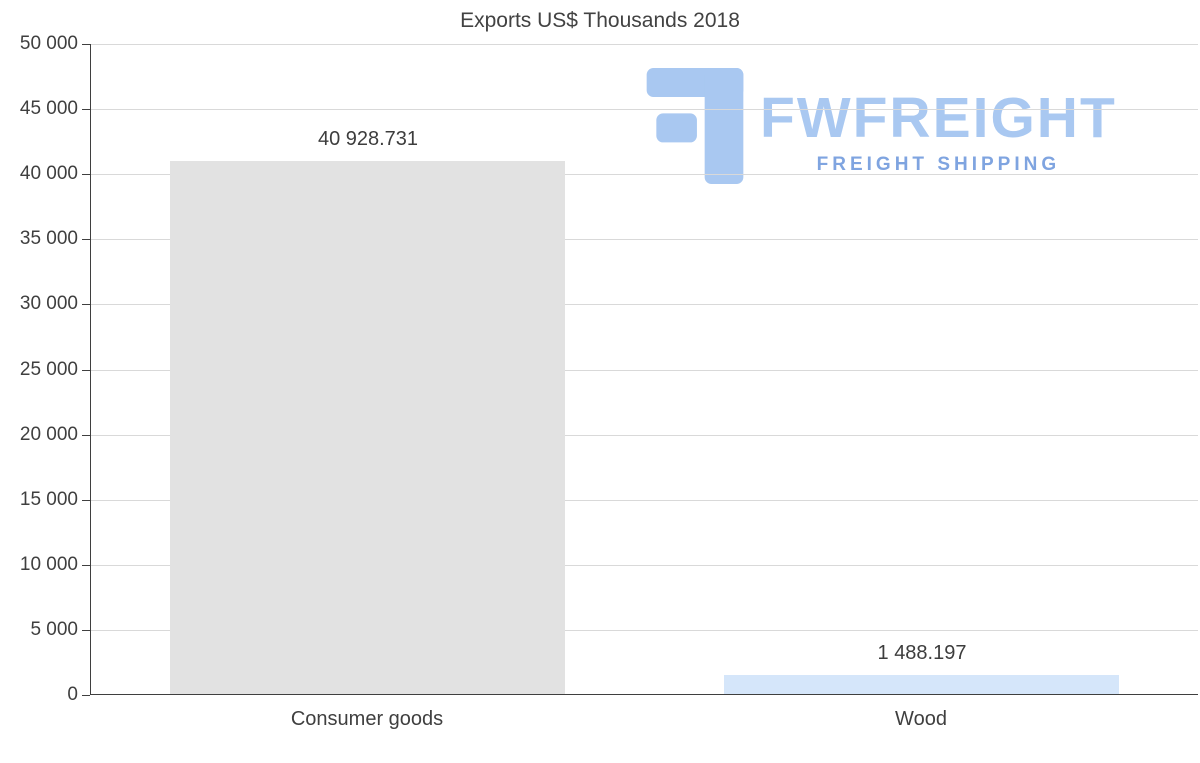 The height and width of the screenshot is (763, 1200). What do you see at coordinates (922, 684) in the screenshot?
I see `bar-wood` at bounding box center [922, 684].